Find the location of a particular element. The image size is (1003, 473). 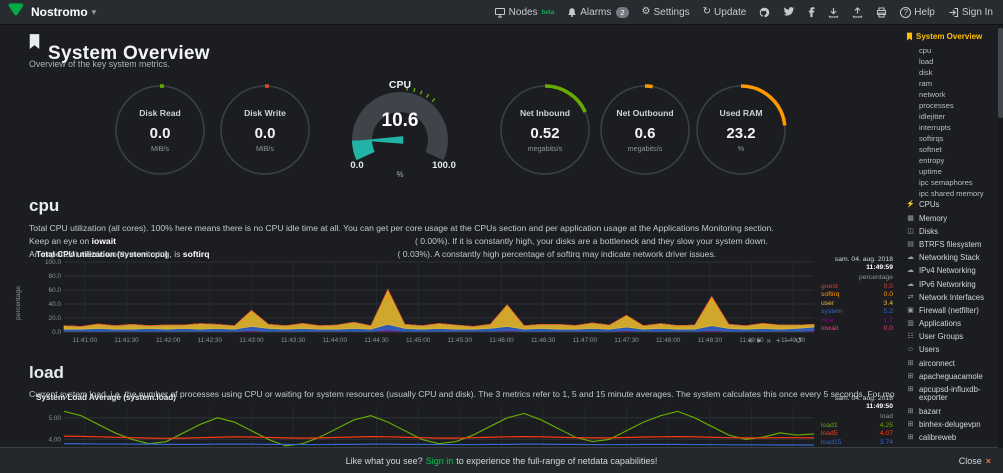

facebook-icon is located at coordinates (812, 11).